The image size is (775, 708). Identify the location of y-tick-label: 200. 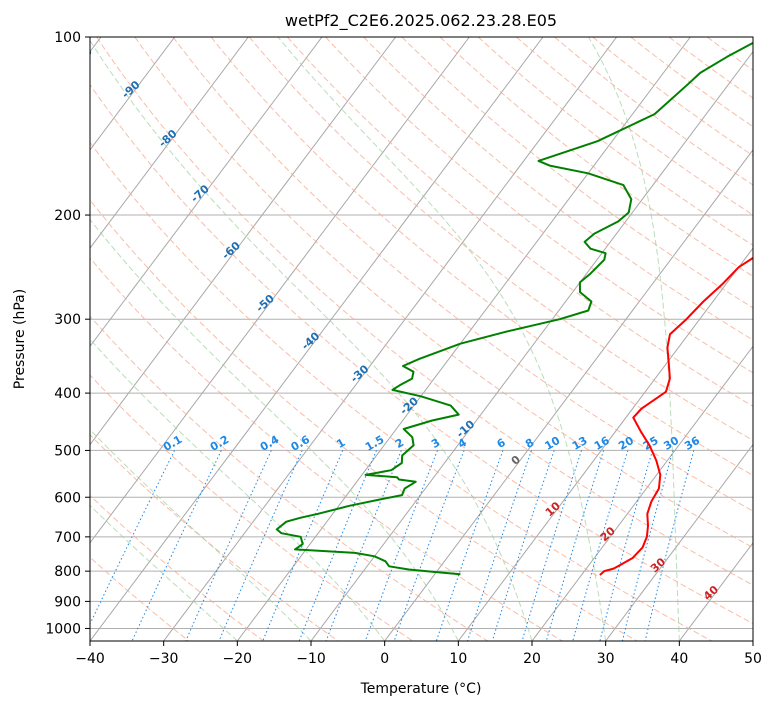
(67, 216).